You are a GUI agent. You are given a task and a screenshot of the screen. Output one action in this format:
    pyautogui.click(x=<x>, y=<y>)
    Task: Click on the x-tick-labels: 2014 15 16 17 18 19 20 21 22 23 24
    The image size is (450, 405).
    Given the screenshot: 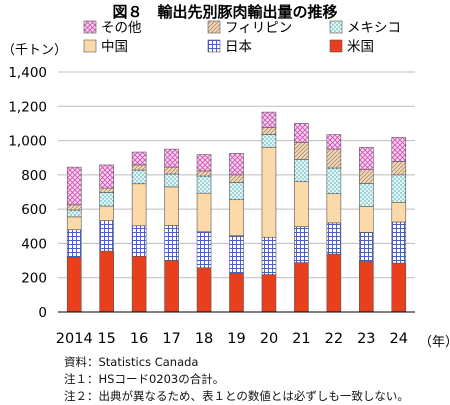 What is the action you would take?
    pyautogui.click(x=232, y=339)
    